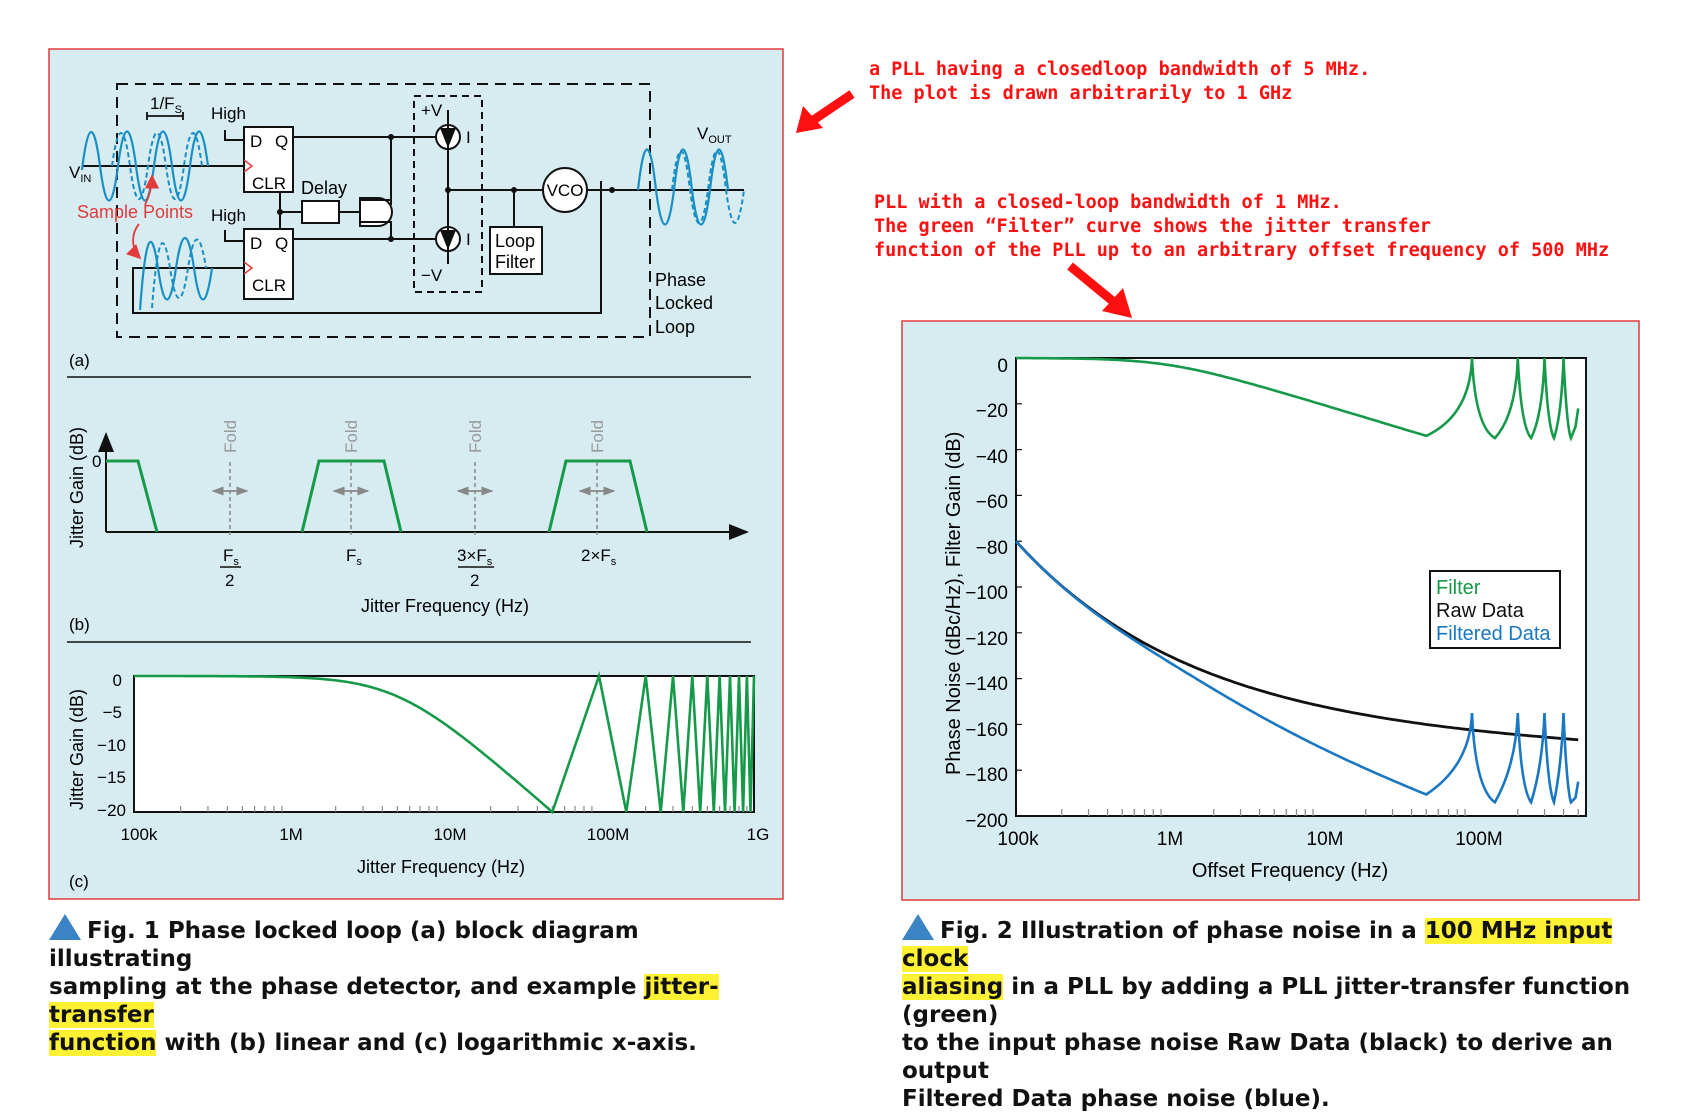  Describe the element at coordinates (598, 496) in the screenshot. I see `b-passband-2fs` at that location.